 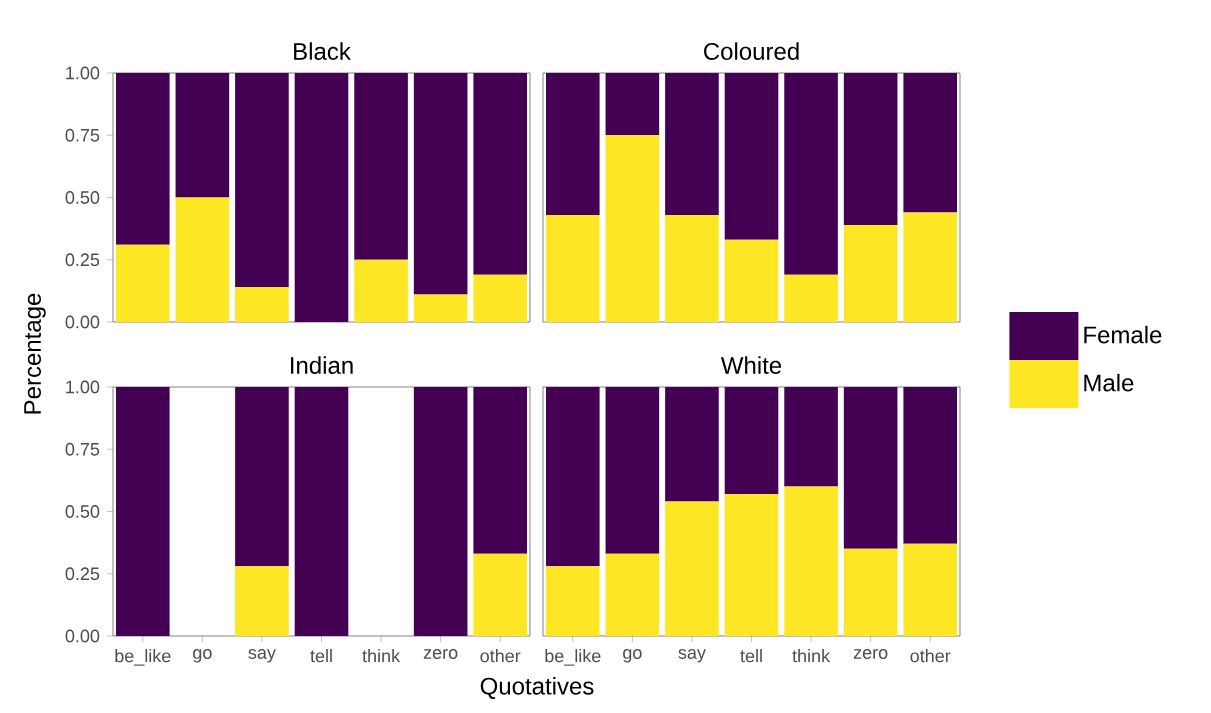 I want to click on chart-title: Coloured, so click(x=751, y=51).